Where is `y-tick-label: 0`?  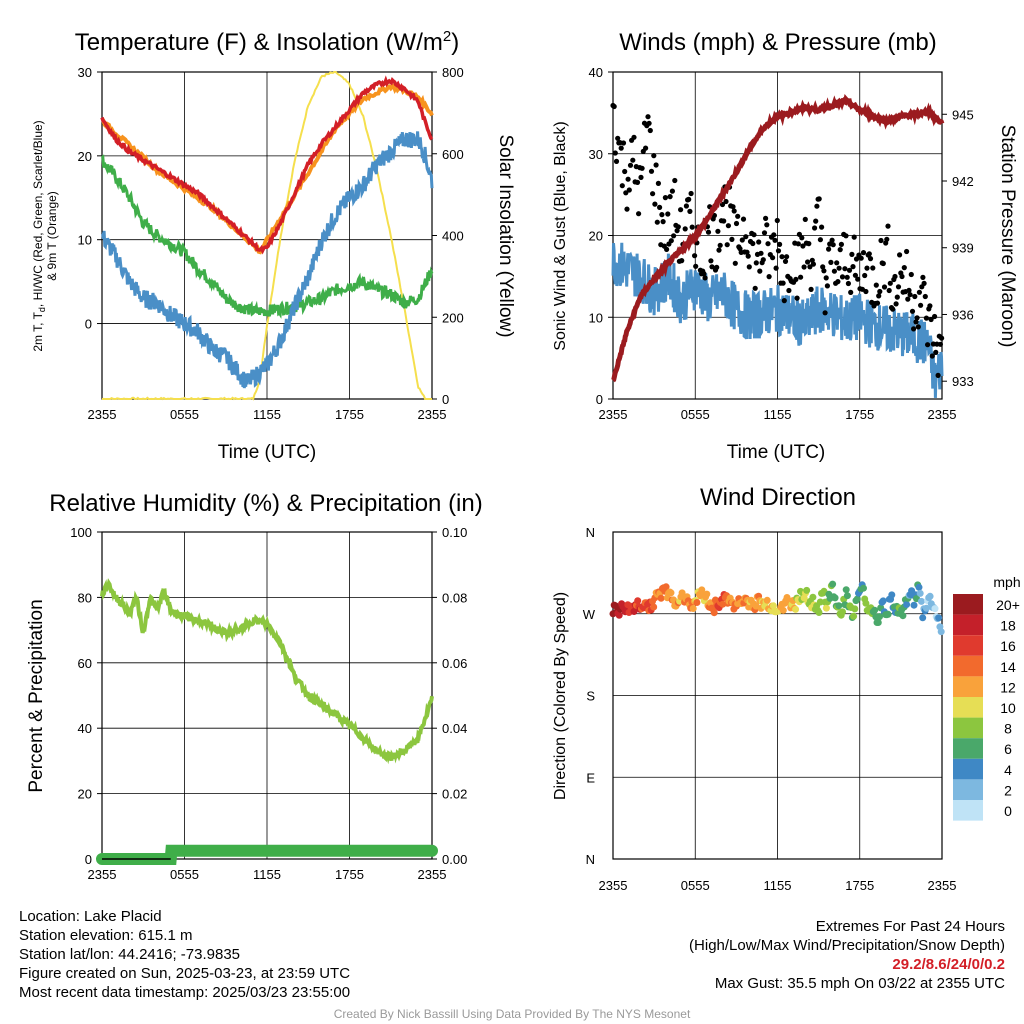
y-tick-label: 0 is located at coordinates (88, 859).